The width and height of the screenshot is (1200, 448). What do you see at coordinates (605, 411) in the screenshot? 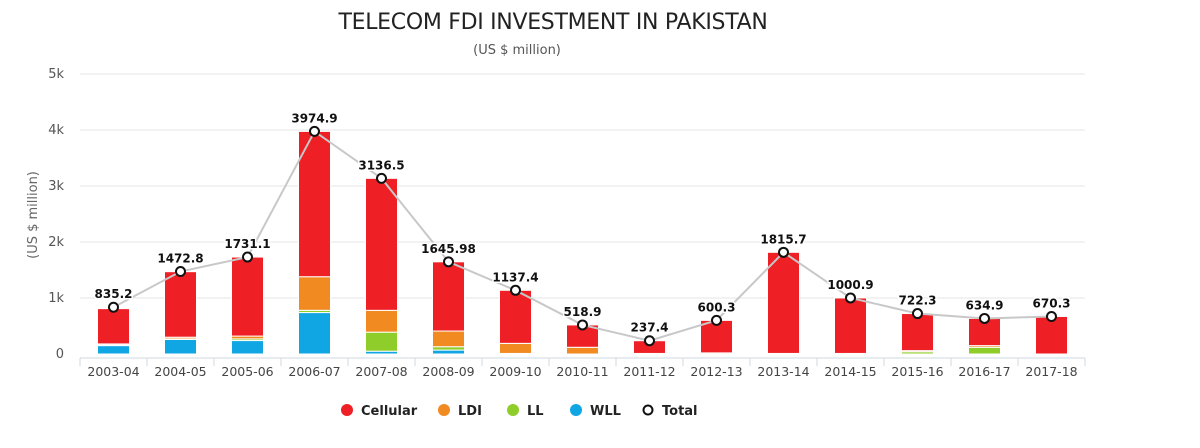
I see `legend-label: WLL` at bounding box center [605, 411].